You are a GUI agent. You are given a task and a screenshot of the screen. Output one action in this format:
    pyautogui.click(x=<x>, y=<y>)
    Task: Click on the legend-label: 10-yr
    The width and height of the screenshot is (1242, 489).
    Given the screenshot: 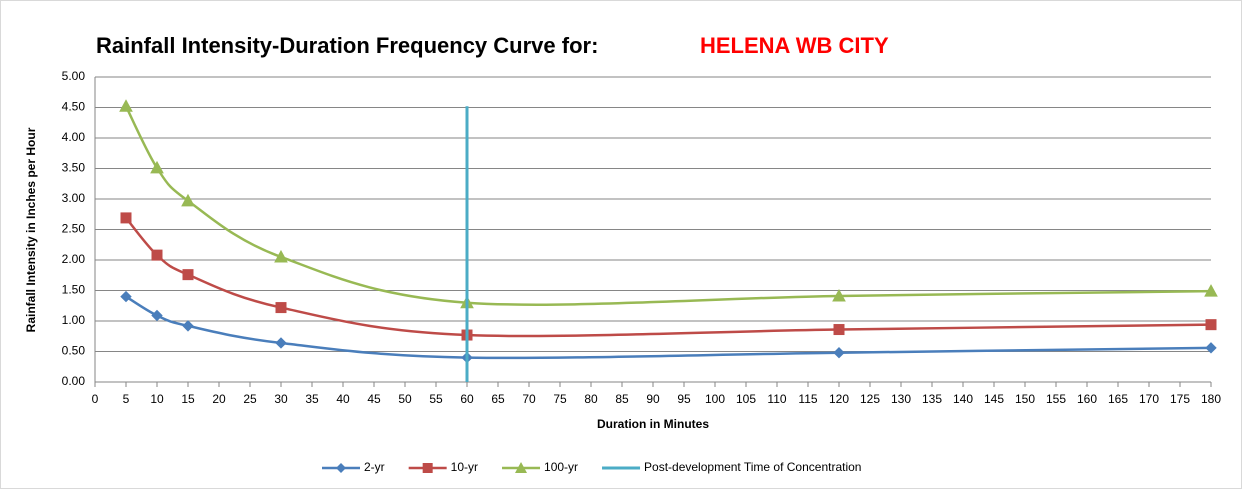 What is the action you would take?
    pyautogui.click(x=464, y=467)
    